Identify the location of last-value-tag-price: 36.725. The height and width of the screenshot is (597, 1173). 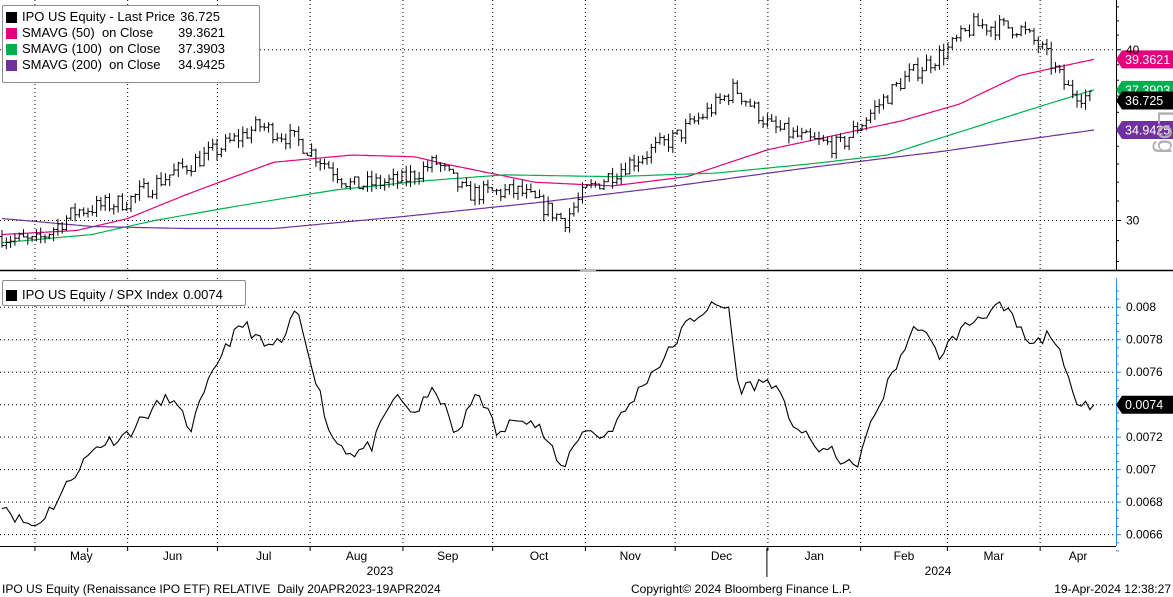
(1144, 100).